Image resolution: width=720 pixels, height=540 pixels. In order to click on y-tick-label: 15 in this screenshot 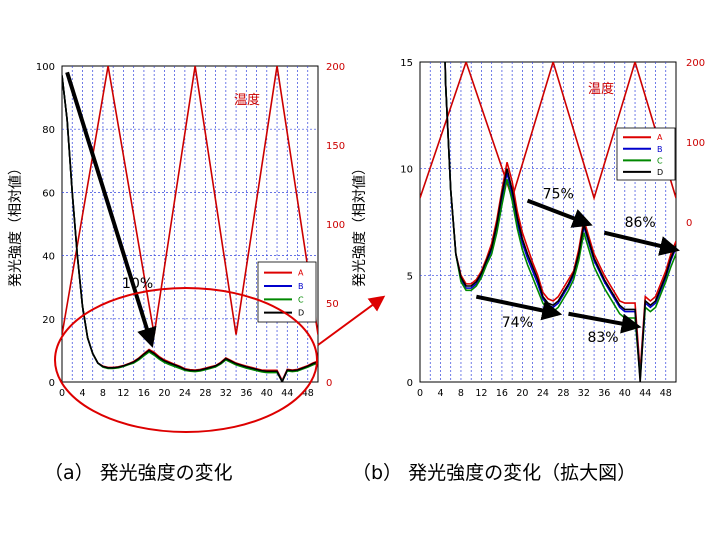, I will do `click(406, 63)`.